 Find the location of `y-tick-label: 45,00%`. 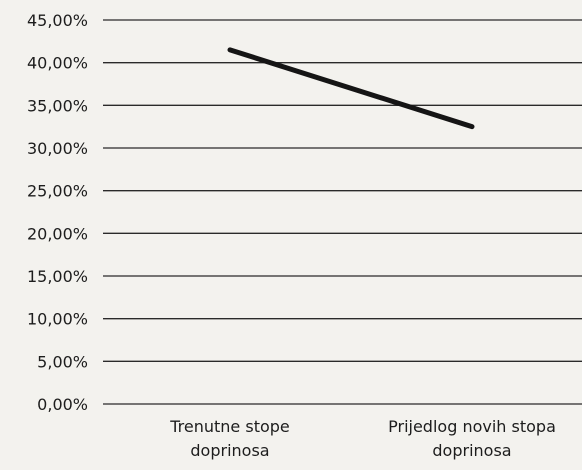

y-tick-label: 45,00% is located at coordinates (57, 20).